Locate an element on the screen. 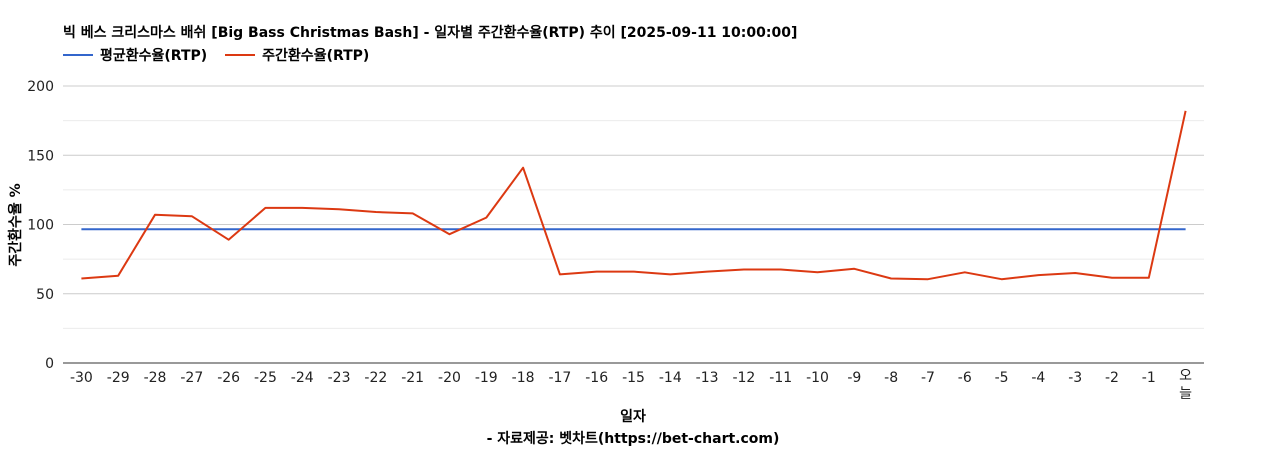 The width and height of the screenshot is (1268, 450). x-tick-label: -26 is located at coordinates (228, 378).